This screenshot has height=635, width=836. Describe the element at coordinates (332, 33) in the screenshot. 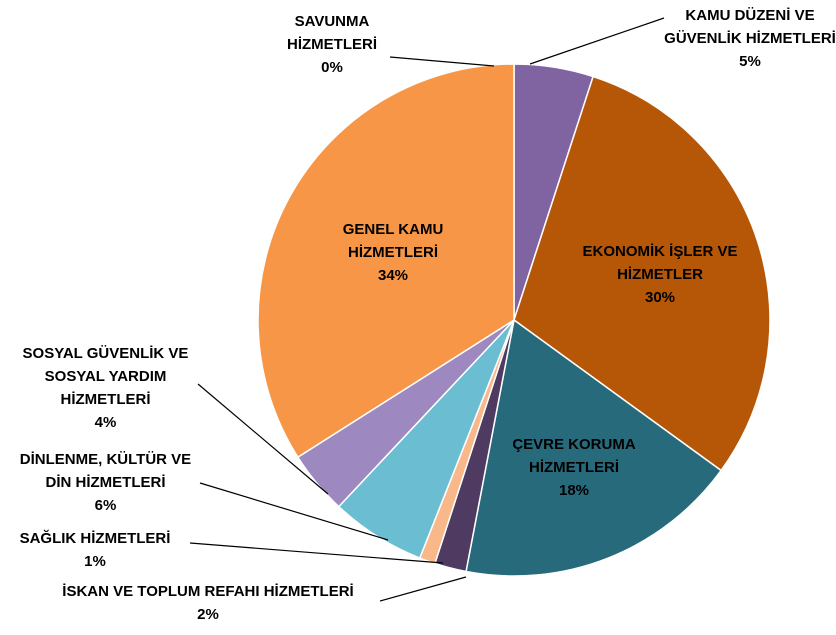

I see `category-name: SAVUNMA HİZMETLERİ` at that location.